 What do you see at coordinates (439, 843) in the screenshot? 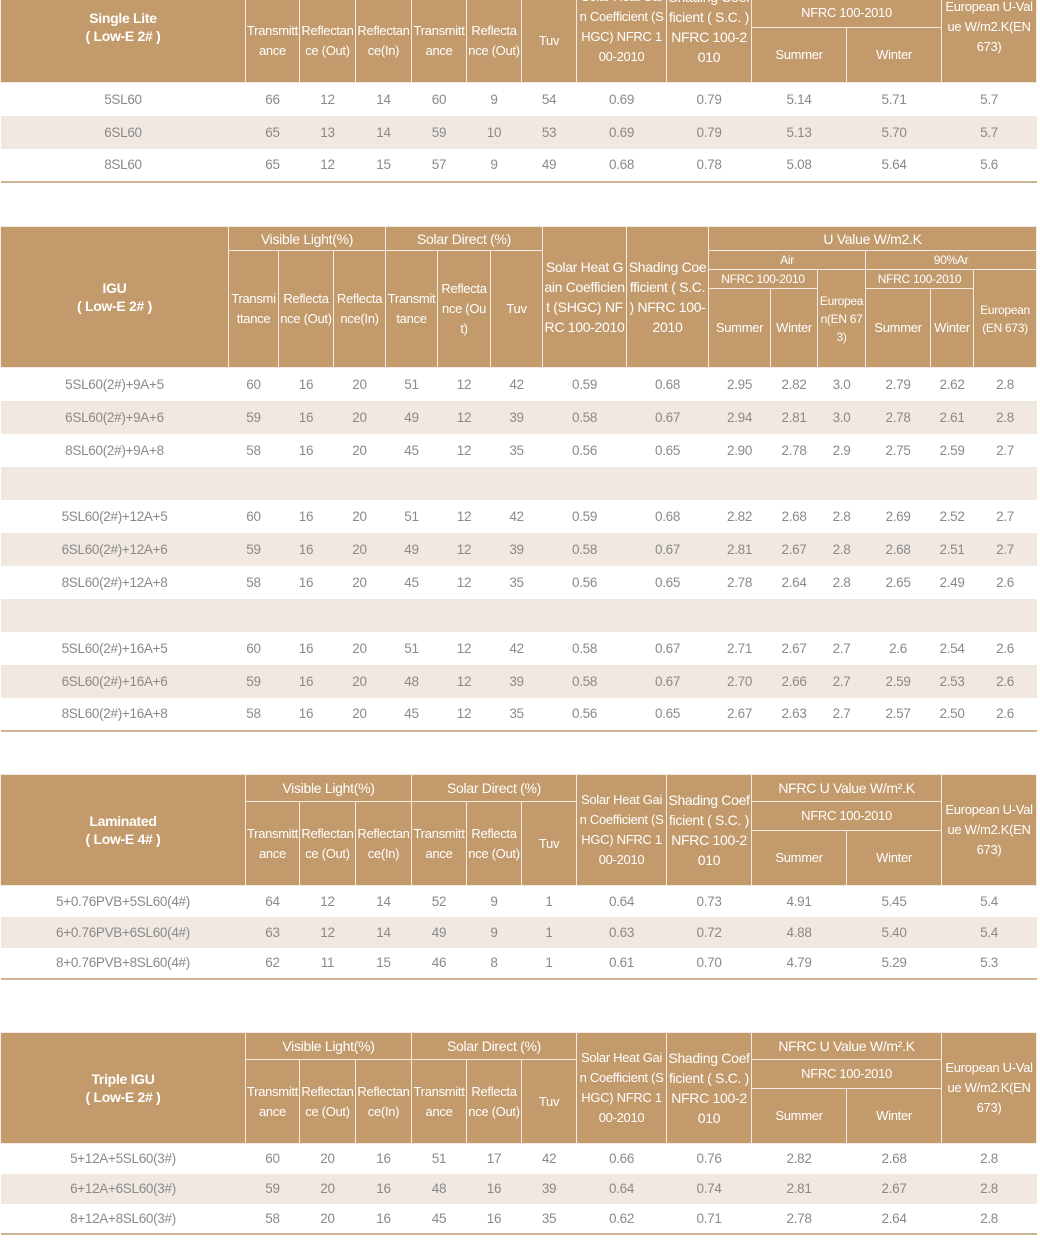
I see `header-transmittance: Transmittance` at bounding box center [439, 843].